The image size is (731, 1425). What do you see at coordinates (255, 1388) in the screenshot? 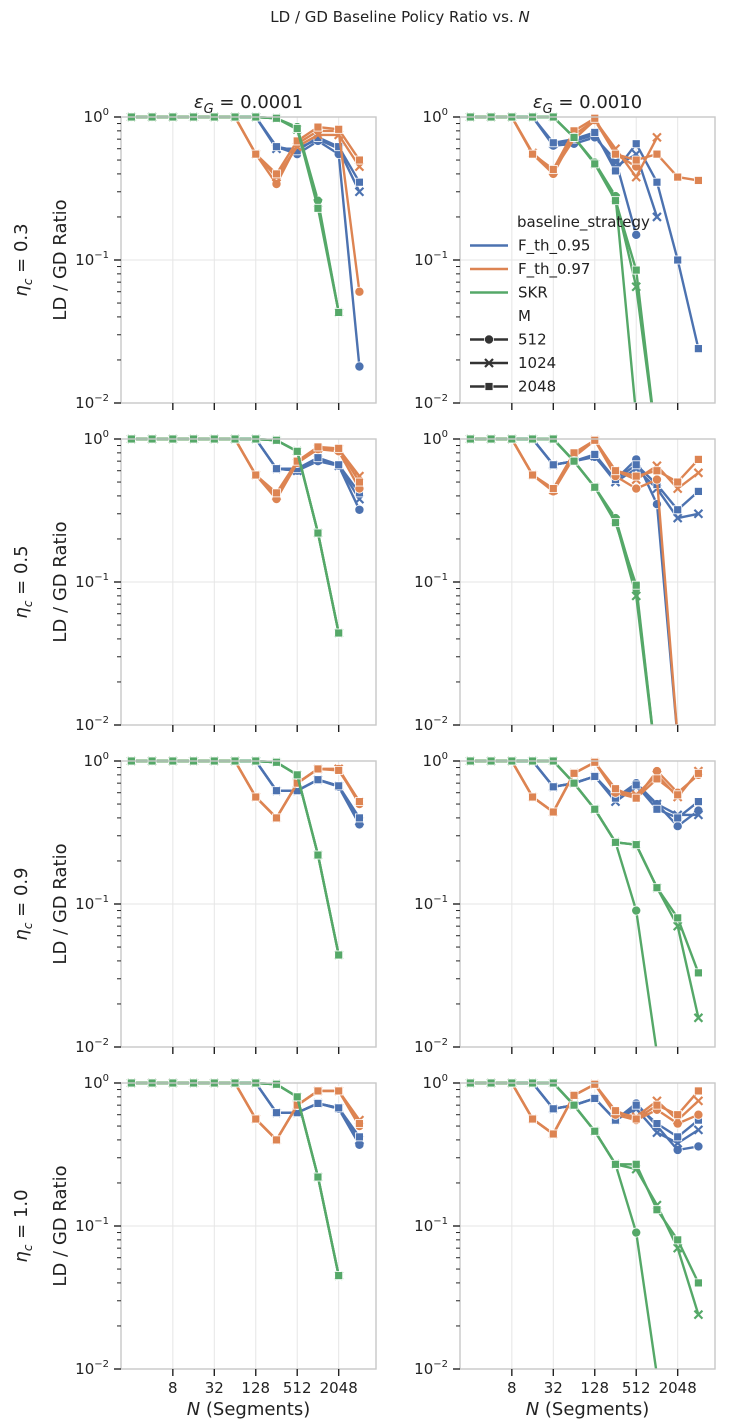
I see `x-tick-label: 128` at bounding box center [255, 1388].